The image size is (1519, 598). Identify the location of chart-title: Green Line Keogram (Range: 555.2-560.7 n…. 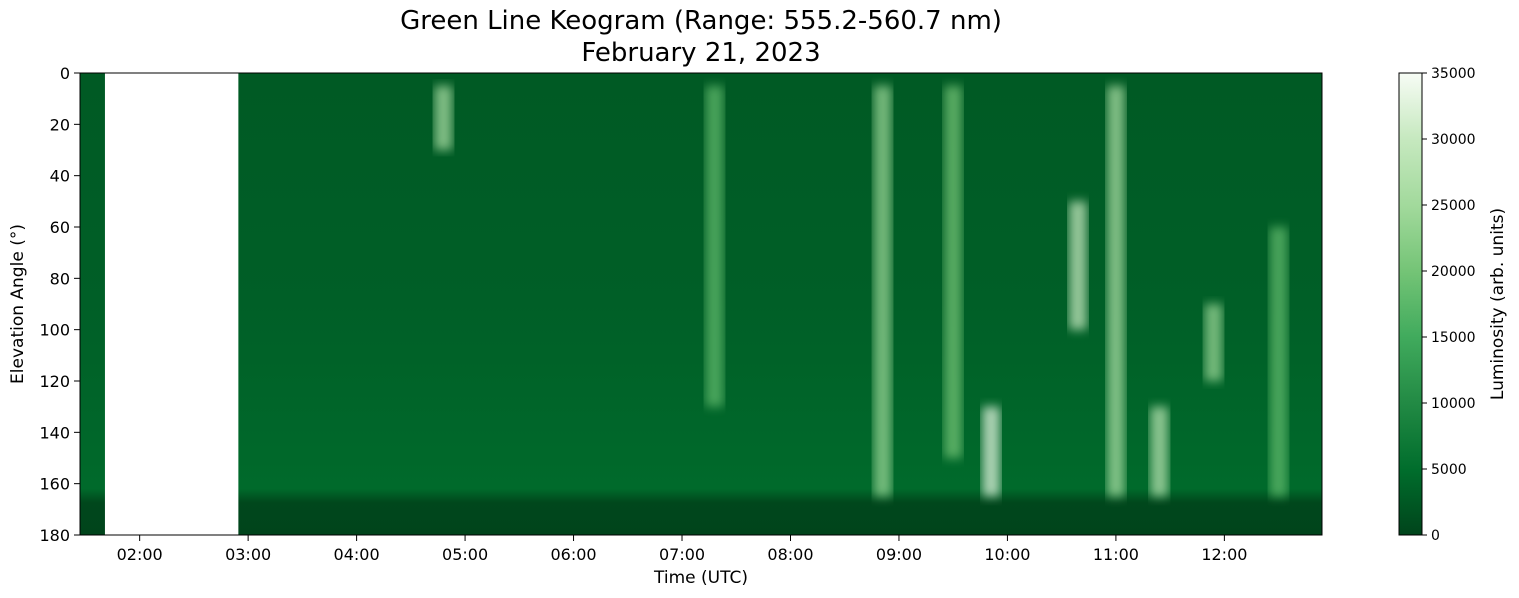
(701, 21).